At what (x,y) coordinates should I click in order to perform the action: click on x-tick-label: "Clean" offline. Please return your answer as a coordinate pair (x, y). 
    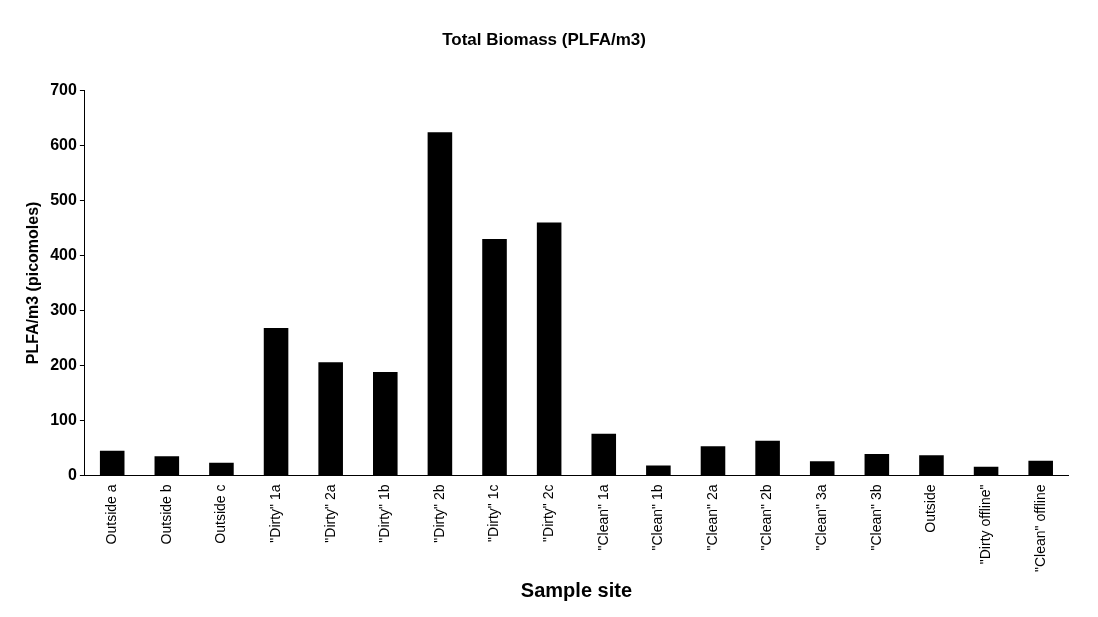
    Looking at the image, I should click on (1039, 528).